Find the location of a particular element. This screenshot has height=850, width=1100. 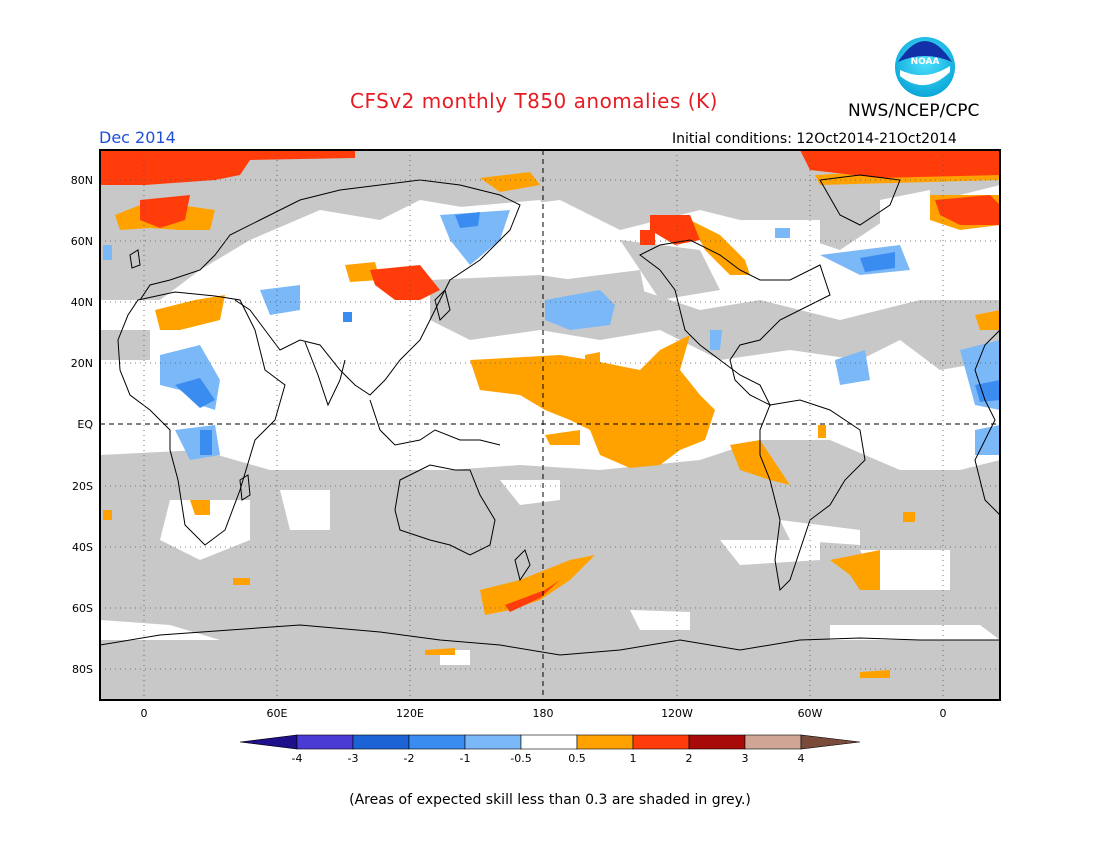

colorbar-label: 3 is located at coordinates (745, 758).